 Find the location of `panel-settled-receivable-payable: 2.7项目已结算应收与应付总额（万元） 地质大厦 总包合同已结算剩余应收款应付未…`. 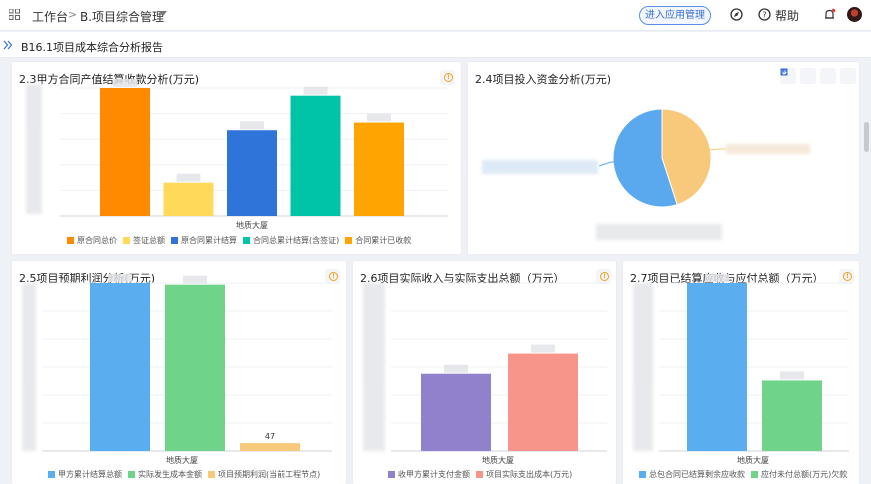

panel-settled-receivable-payable: 2.7项目已结算应收与应付总额（万元） 地质大厦 总包合同已结算剩余应收款应付未… is located at coordinates (741, 372).